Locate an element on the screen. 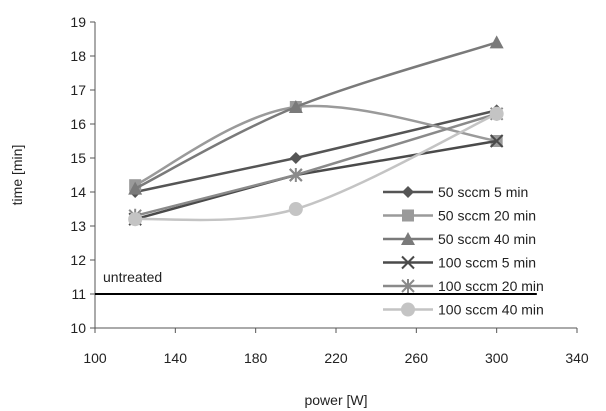  x-tick-label: 300 is located at coordinates (497, 358).